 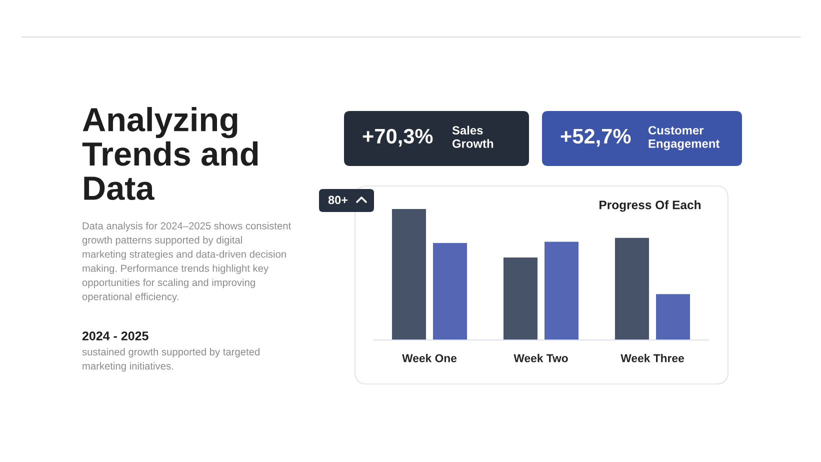 I want to click on text: 80+, so click(x=338, y=200).